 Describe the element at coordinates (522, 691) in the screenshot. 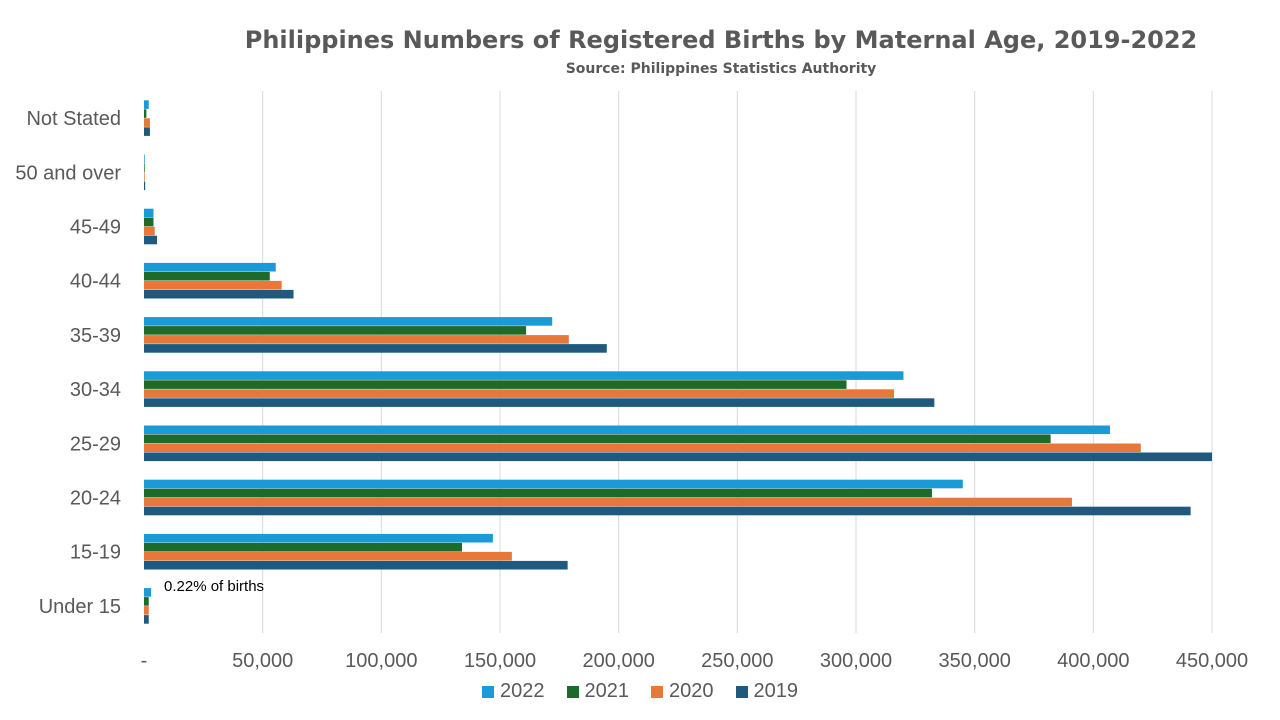

I see `legend-label: 2022` at that location.